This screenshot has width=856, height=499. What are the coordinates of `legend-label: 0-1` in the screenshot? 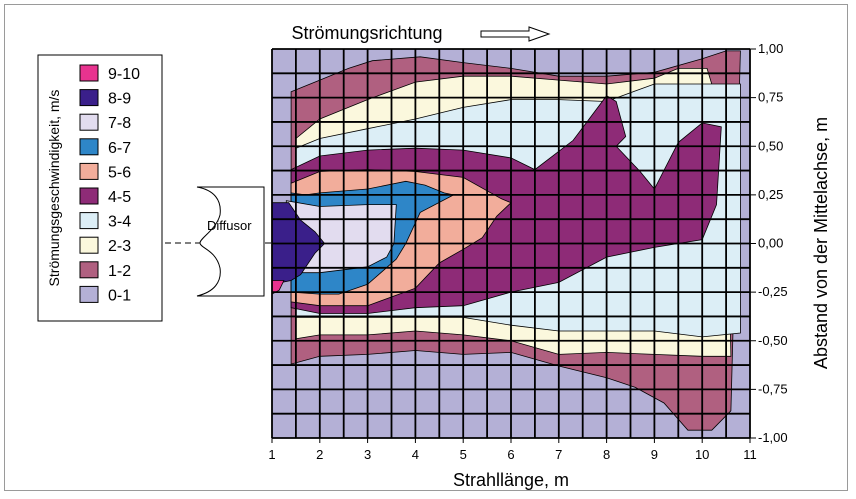 It's located at (119, 295).